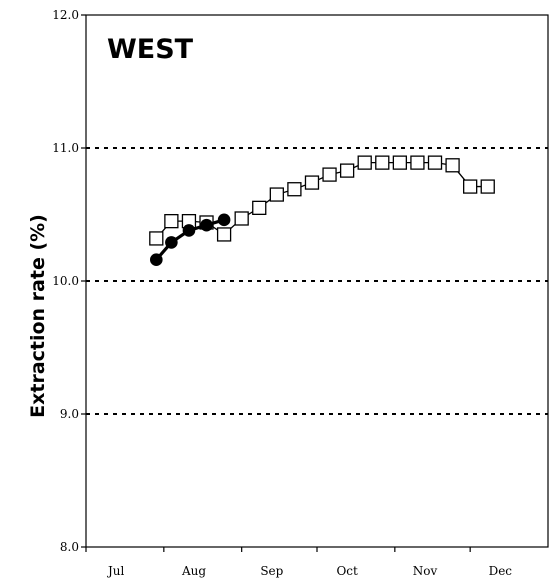 The height and width of the screenshot is (584, 555). What do you see at coordinates (150, 49) in the screenshot?
I see `chart-title: WEST` at bounding box center [150, 49].